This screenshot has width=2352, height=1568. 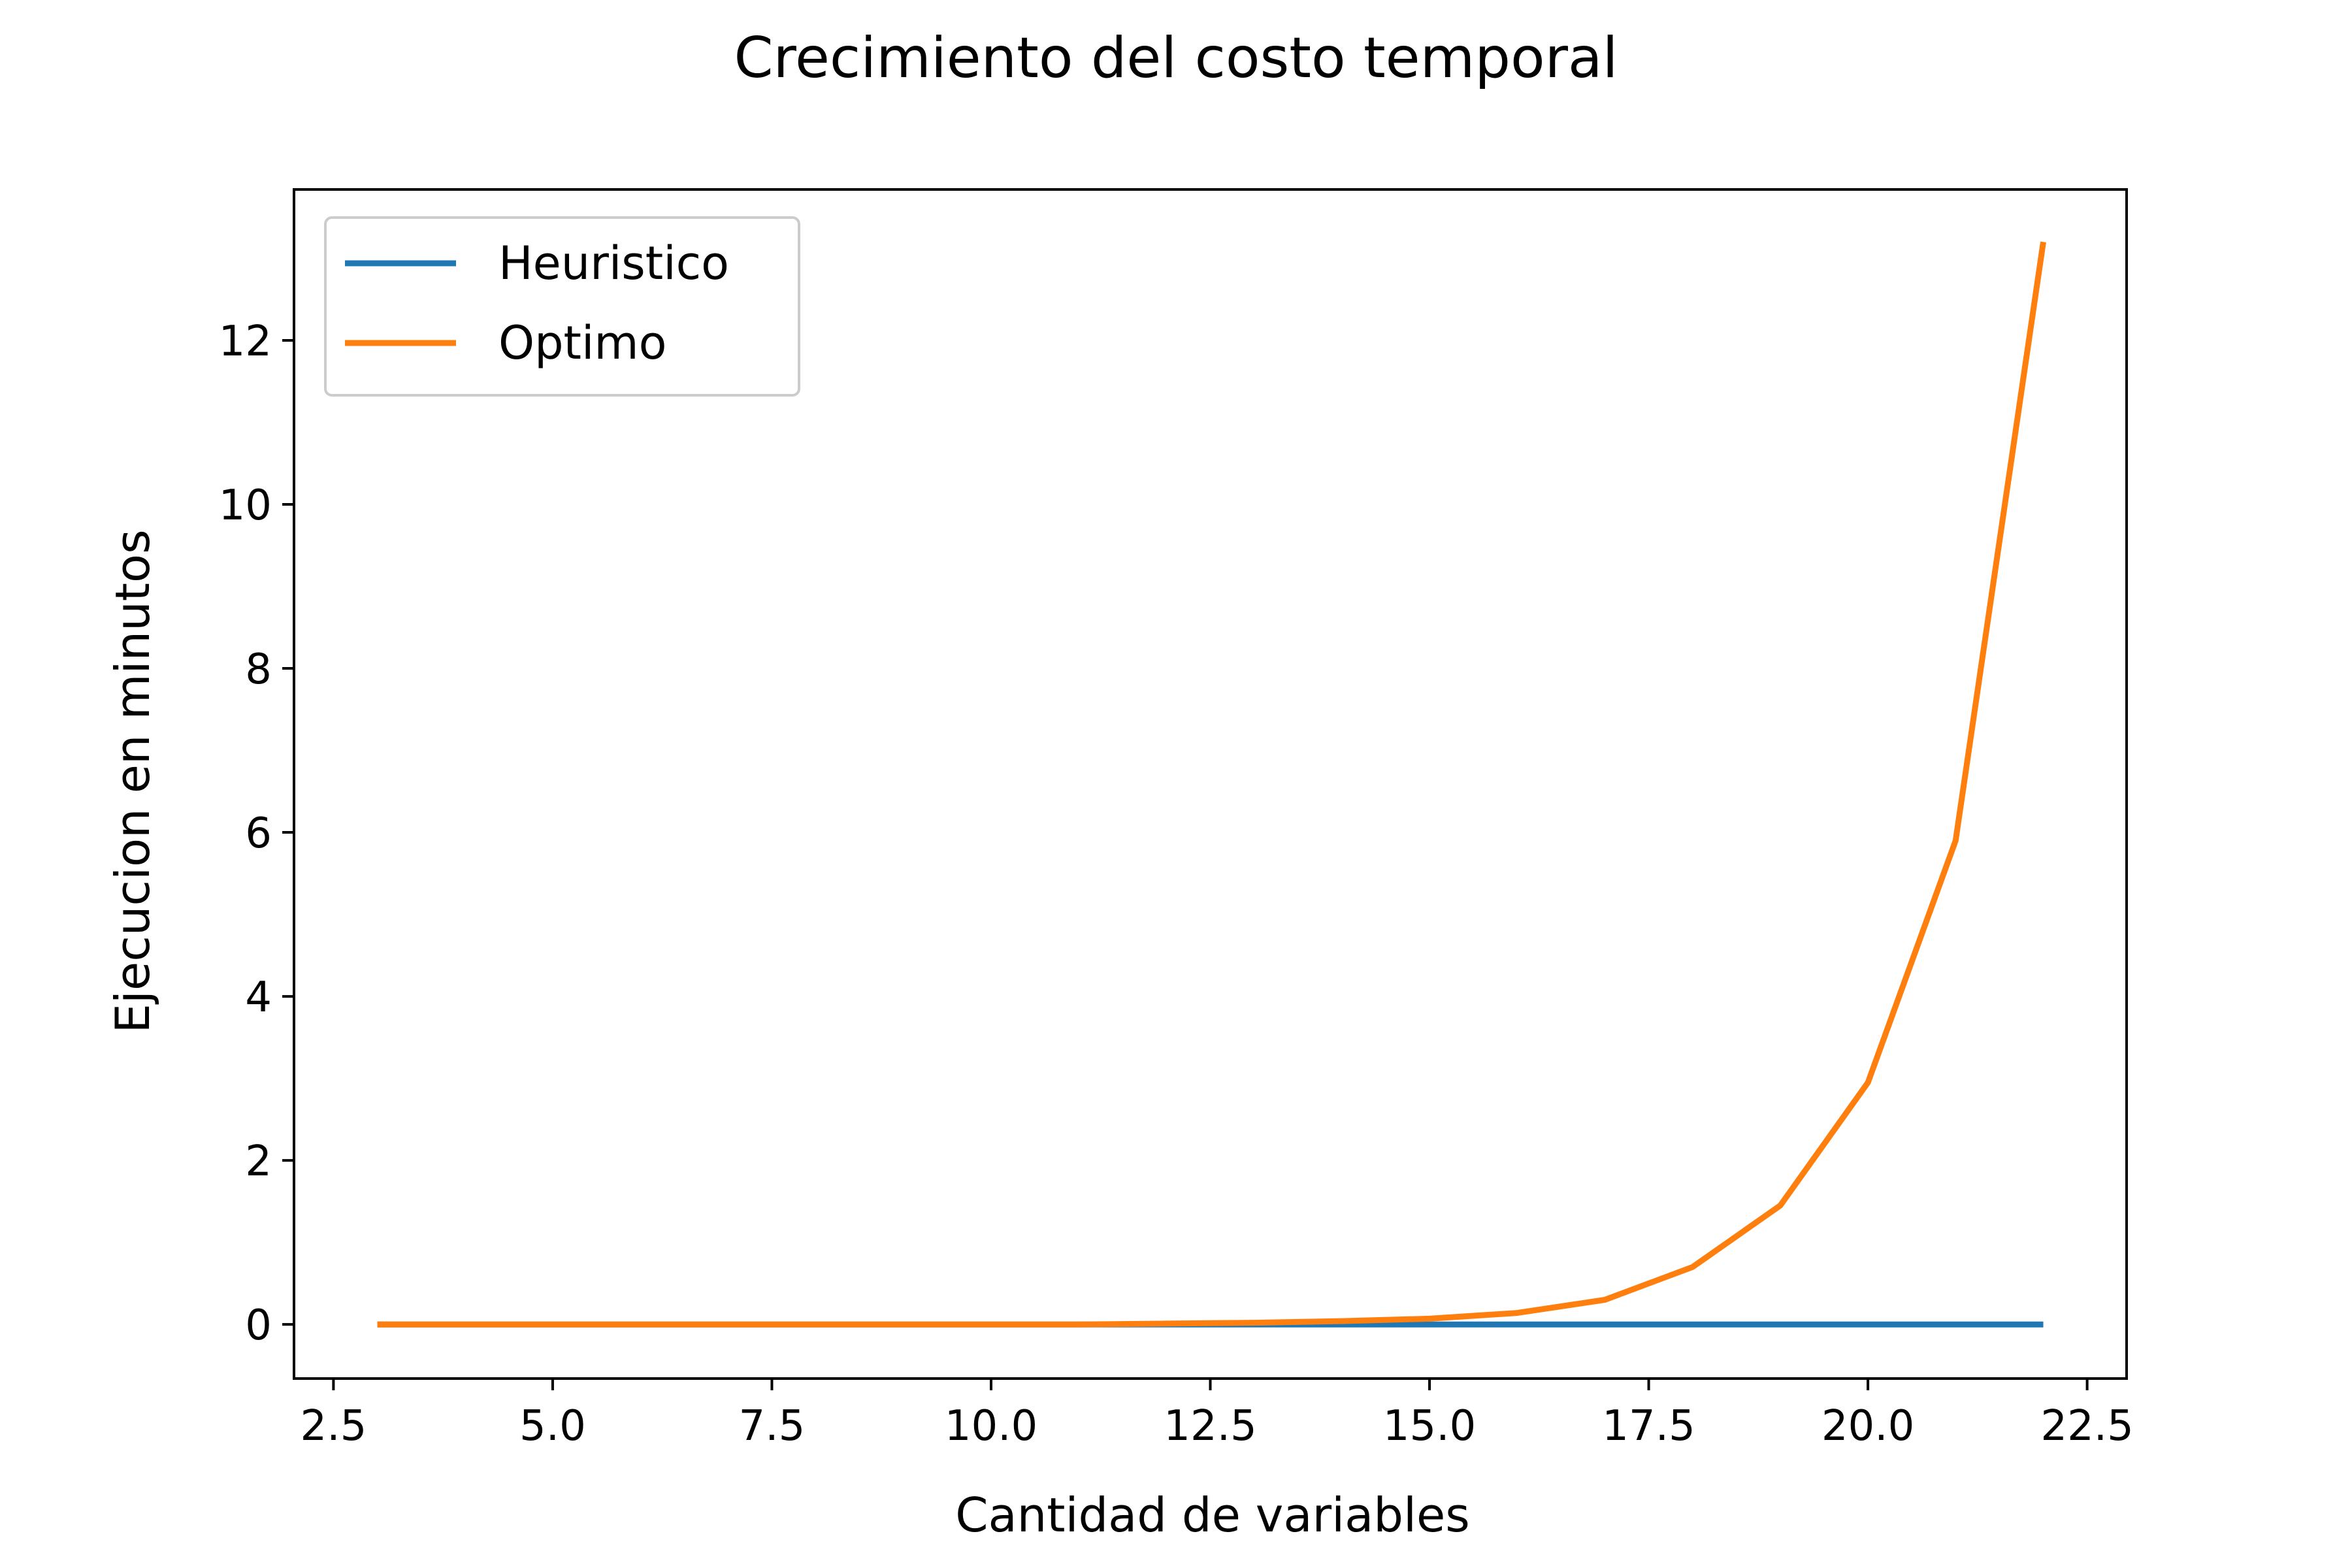 I want to click on x-axis-label: Cantidad de variables, so click(x=1212, y=1515).